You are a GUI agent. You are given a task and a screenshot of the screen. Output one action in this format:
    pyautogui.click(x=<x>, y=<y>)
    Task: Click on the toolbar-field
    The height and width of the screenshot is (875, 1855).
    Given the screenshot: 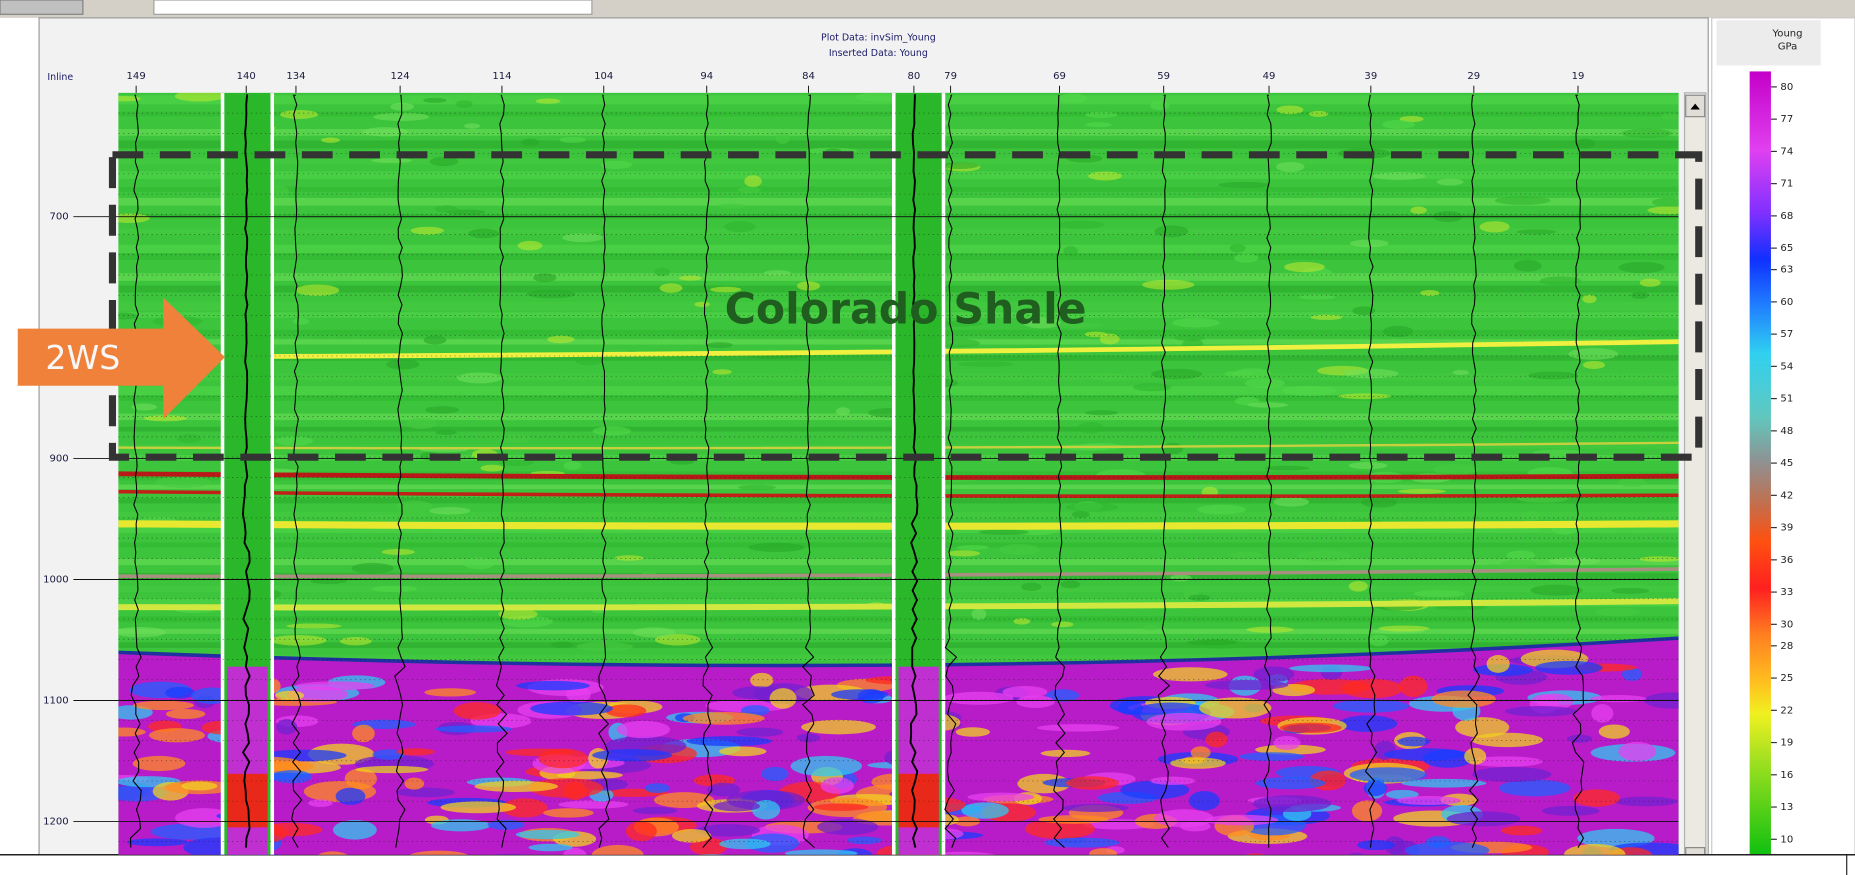 What is the action you would take?
    pyautogui.click(x=373, y=7)
    